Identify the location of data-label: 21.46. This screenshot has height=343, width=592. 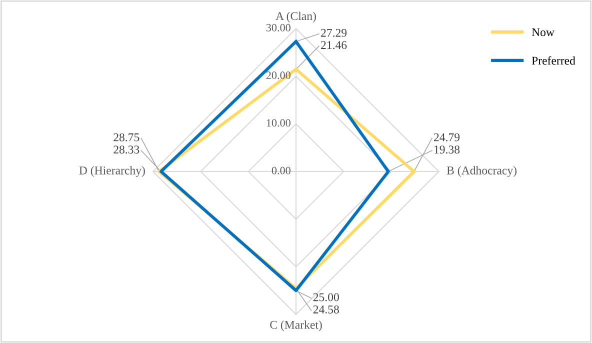
(334, 45).